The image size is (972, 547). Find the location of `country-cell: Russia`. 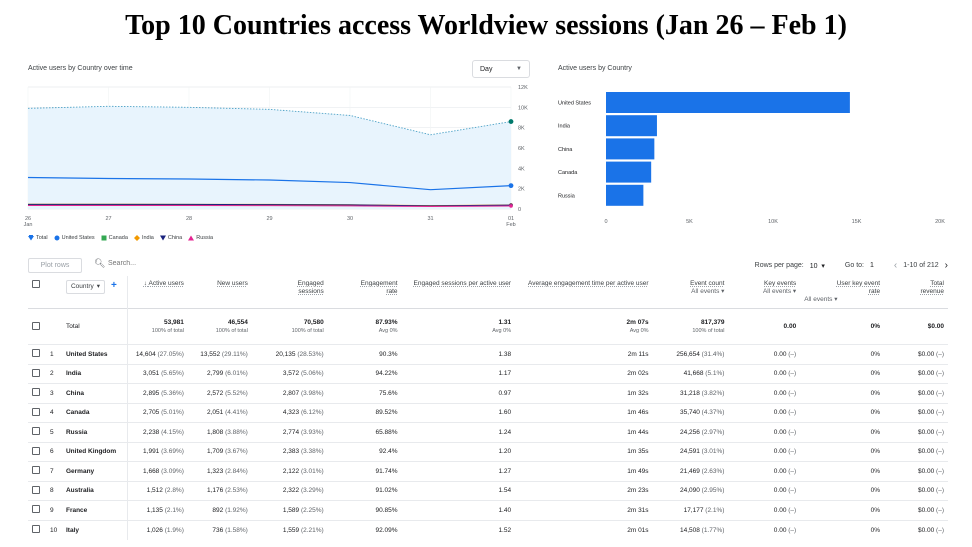

country-cell: Russia is located at coordinates (94, 432).